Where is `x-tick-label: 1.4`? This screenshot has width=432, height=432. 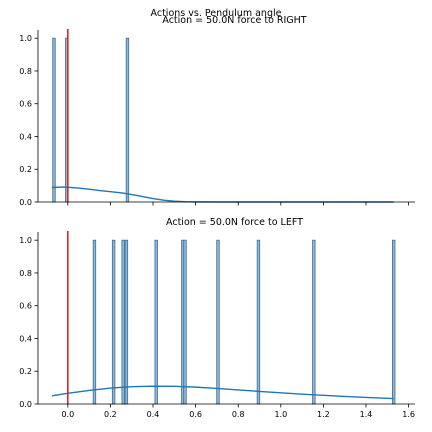 x-tick-label: 1.4 is located at coordinates (366, 414).